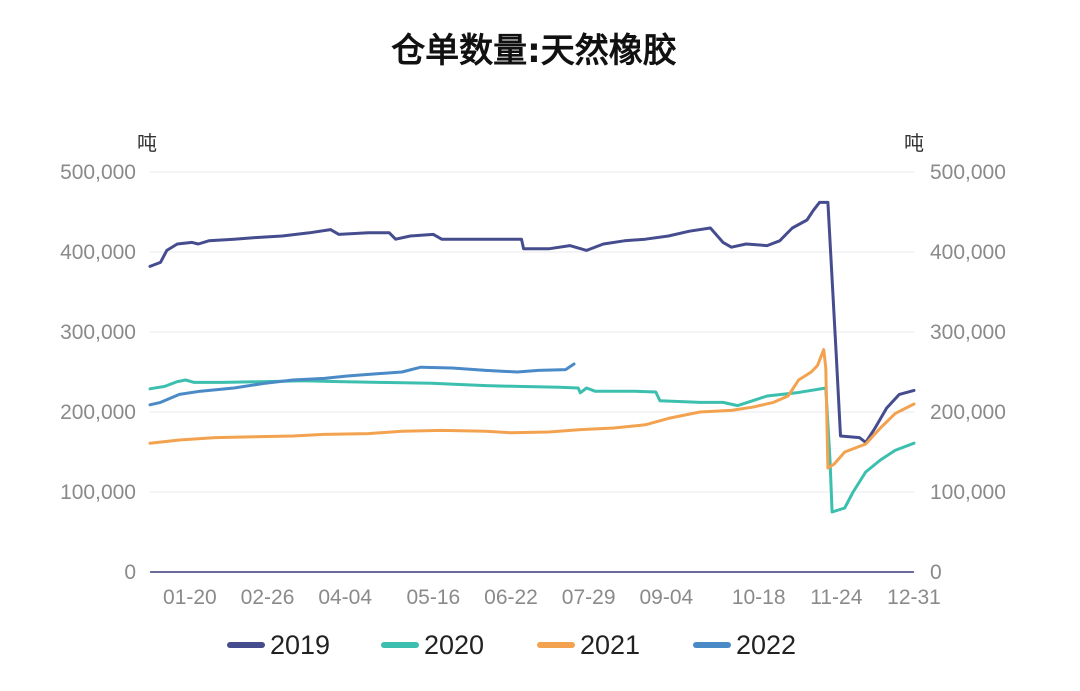 This screenshot has width=1080, height=691. What do you see at coordinates (968, 332) in the screenshot?
I see `y-tick-label-right: 300,000` at bounding box center [968, 332].